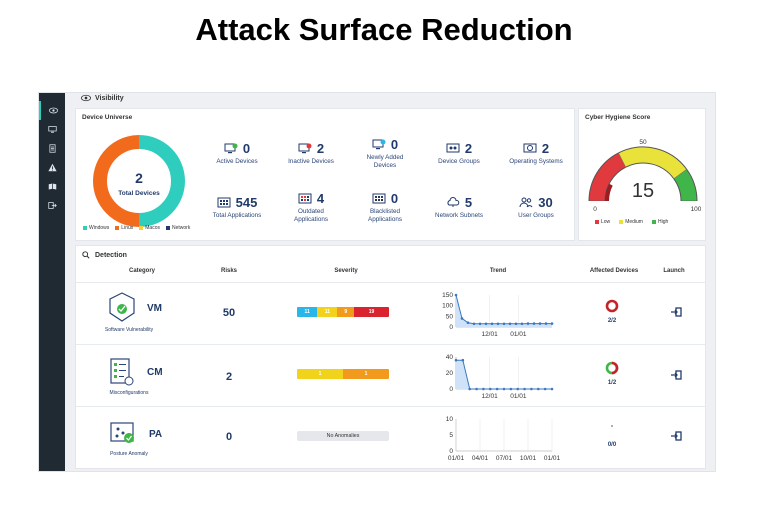 This screenshot has width=768, height=518. What do you see at coordinates (643, 142) in the screenshot?
I see `gauge-mid-label: 50` at bounding box center [643, 142].